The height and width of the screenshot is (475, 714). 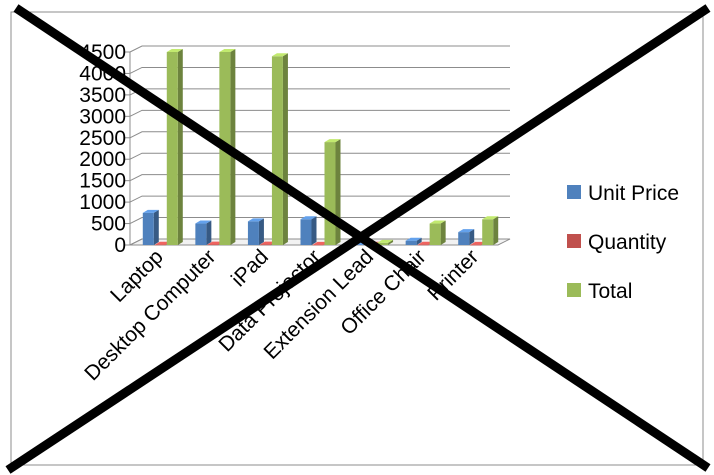 I want to click on bar-unit-price-office-chair, so click(x=413, y=241).